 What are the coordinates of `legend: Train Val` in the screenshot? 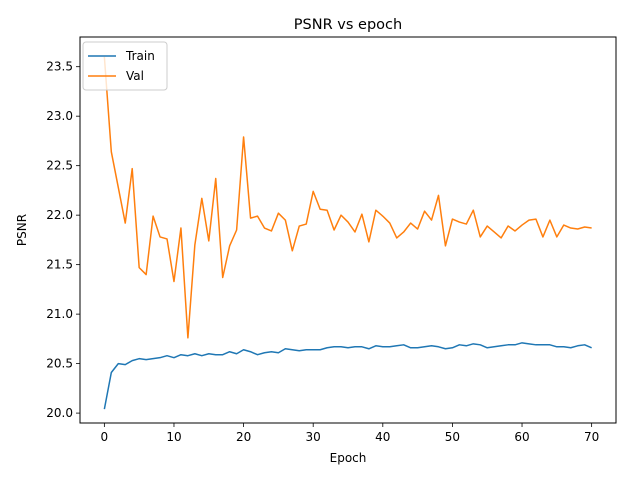 It's located at (125, 66).